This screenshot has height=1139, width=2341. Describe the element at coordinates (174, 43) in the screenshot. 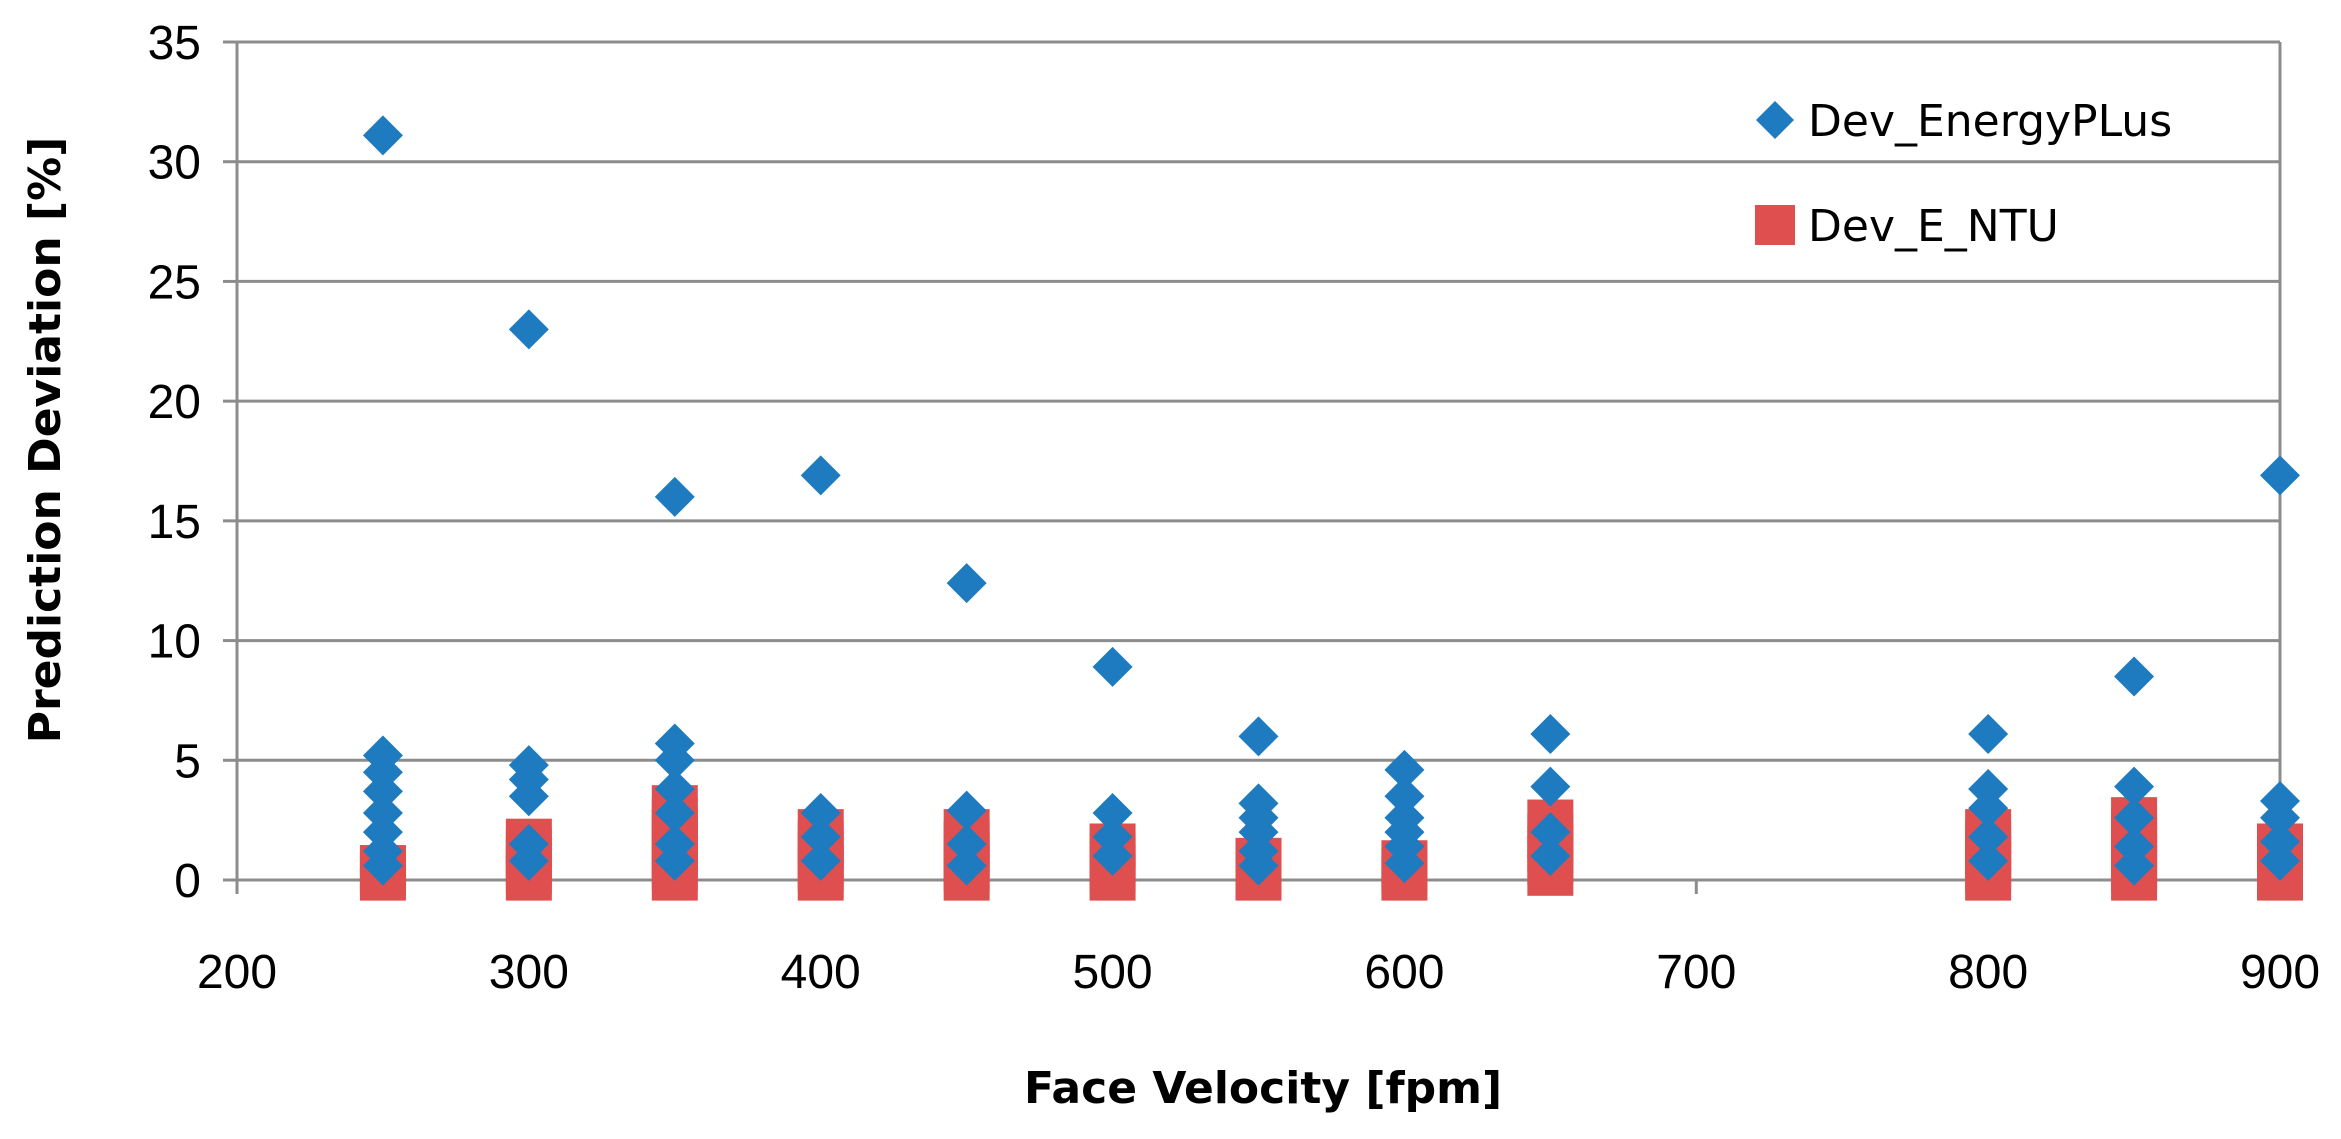

I see `y-tick-label-35: 35` at that location.